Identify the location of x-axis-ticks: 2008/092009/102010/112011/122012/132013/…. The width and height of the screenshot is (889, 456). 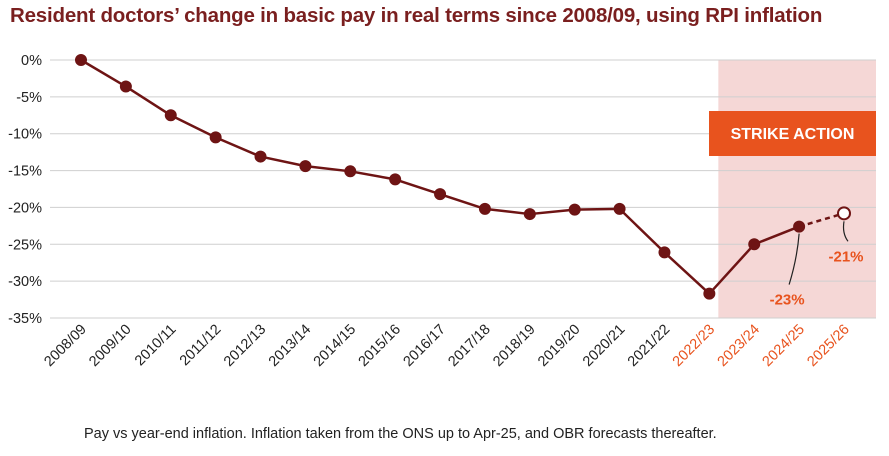
(446, 346).